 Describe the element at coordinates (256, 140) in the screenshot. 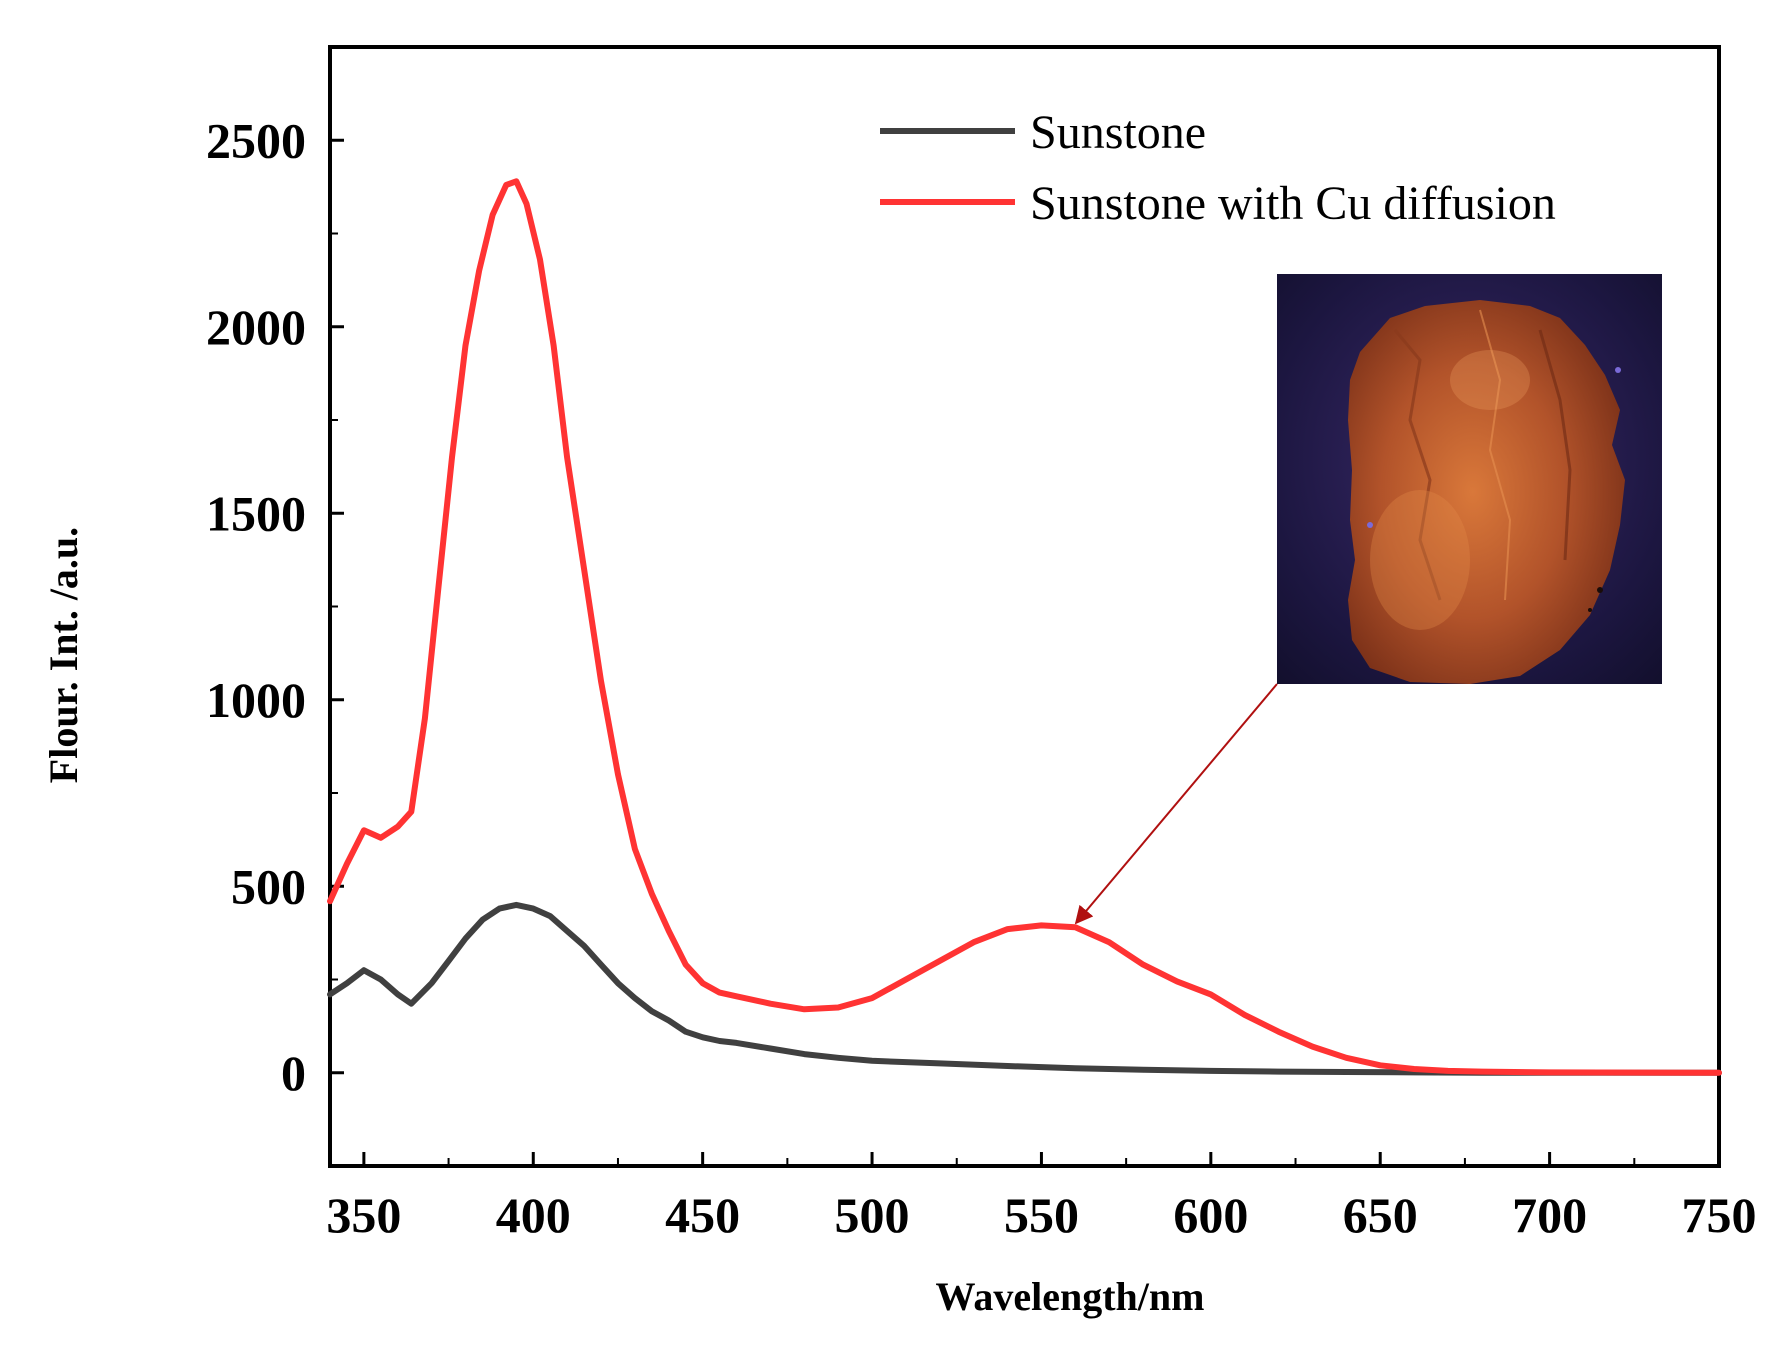

I see `y-tick-label: 2500` at that location.